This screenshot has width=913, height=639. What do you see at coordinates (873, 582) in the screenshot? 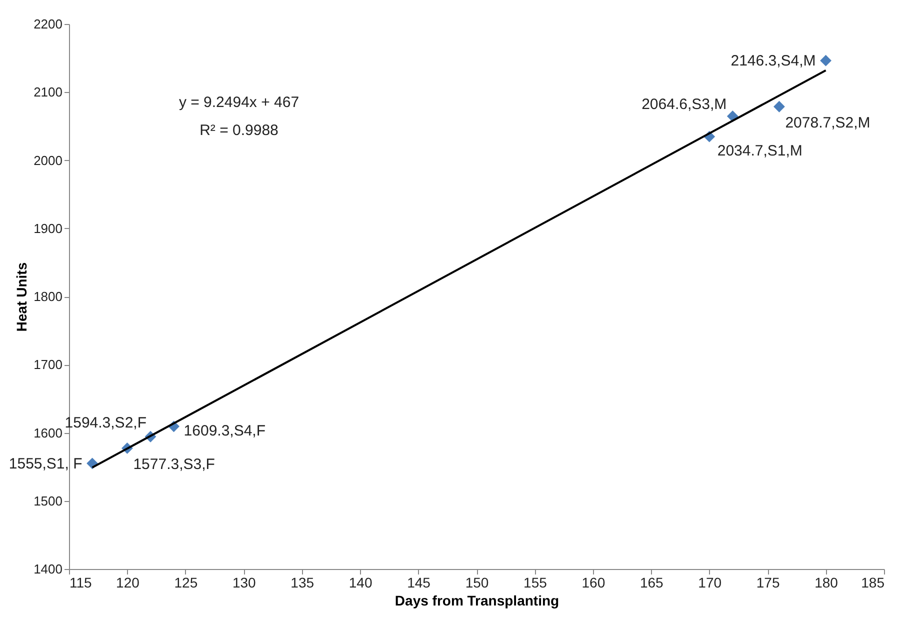
I see `x-tick-label: 185` at bounding box center [873, 582].